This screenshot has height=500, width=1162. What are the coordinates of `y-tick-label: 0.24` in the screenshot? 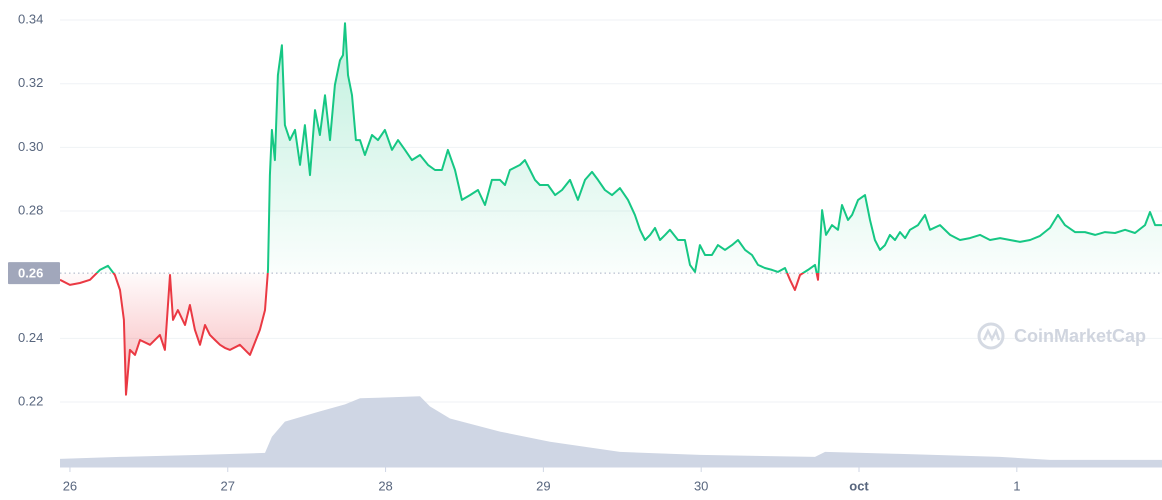 It's located at (30, 337).